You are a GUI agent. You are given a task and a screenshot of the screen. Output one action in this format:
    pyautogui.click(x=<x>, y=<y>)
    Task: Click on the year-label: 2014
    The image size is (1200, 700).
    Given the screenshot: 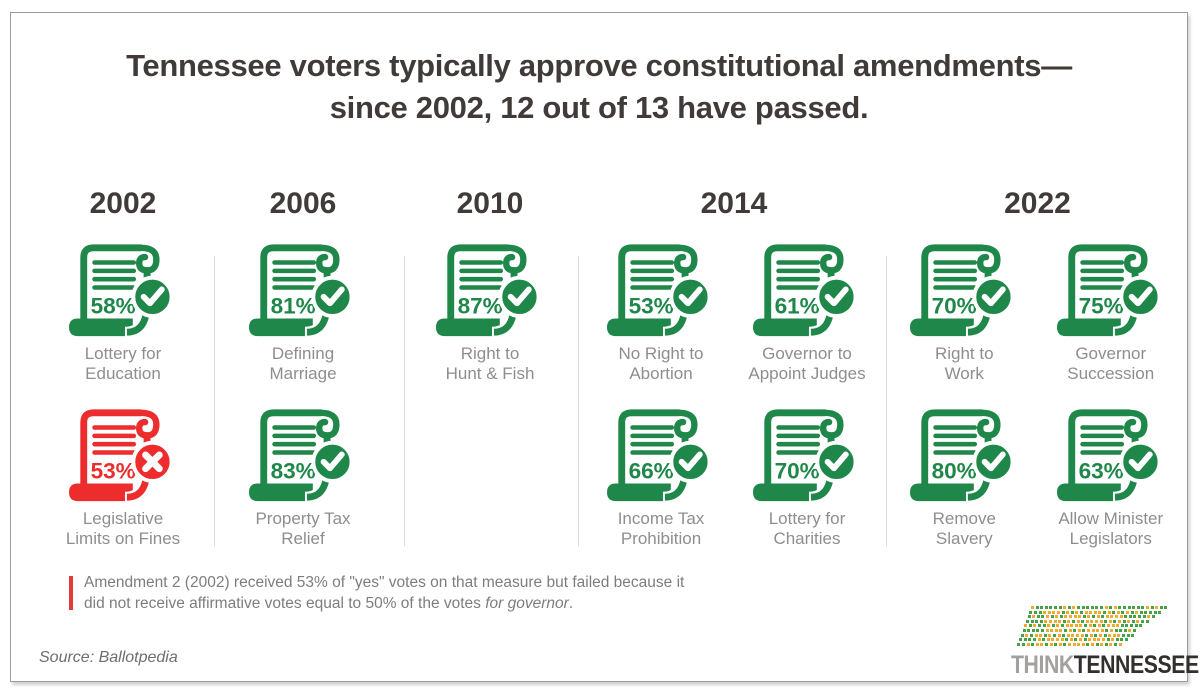 What is the action you would take?
    pyautogui.click(x=734, y=203)
    